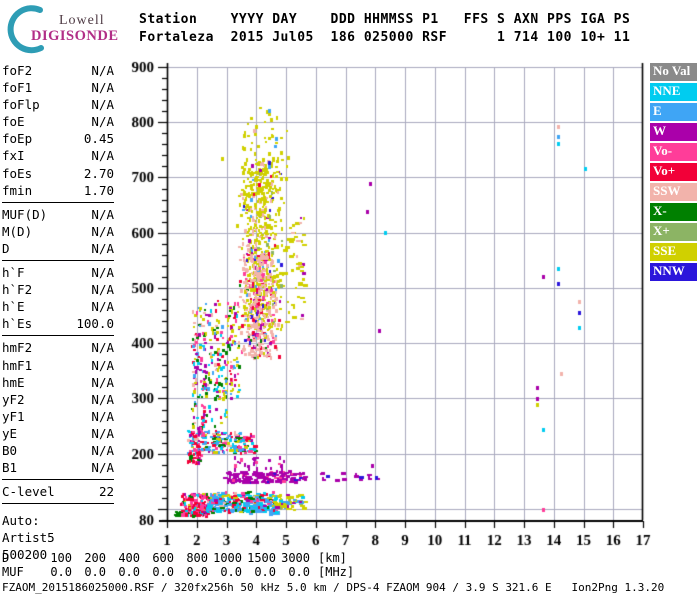 This screenshot has height=600, width=700. What do you see at coordinates (673, 132) in the screenshot?
I see `legend-item-w: W` at bounding box center [673, 132].